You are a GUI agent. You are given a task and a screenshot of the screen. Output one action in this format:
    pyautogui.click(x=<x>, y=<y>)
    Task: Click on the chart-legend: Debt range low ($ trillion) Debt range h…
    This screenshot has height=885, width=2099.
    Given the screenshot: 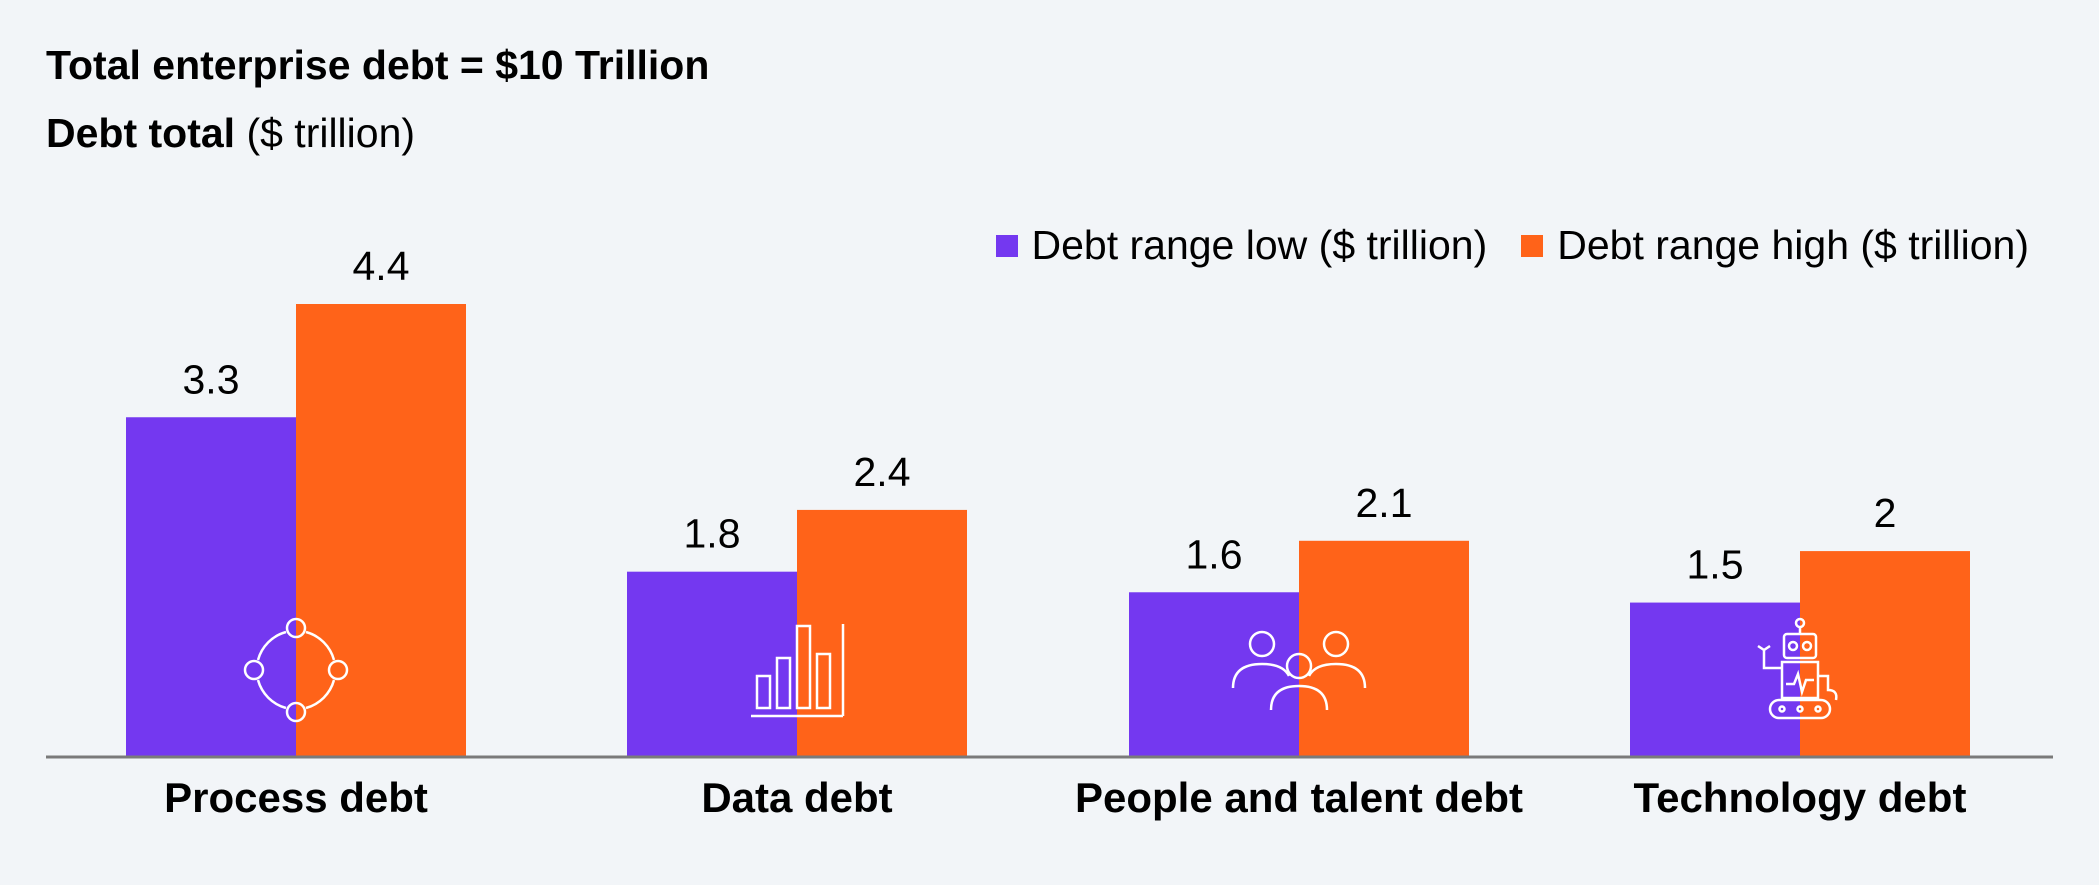 What is the action you would take?
    pyautogui.click(x=1495, y=245)
    